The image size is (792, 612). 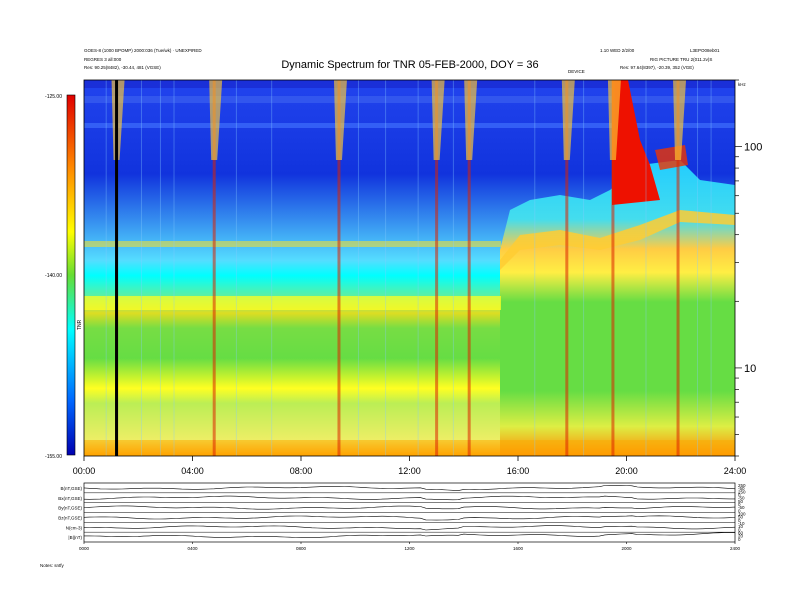 What do you see at coordinates (122, 67) in the screenshot?
I see `header-left-line3: Res: 90.25(8482), -30.44, 481 (VGSE)` at bounding box center [122, 67].